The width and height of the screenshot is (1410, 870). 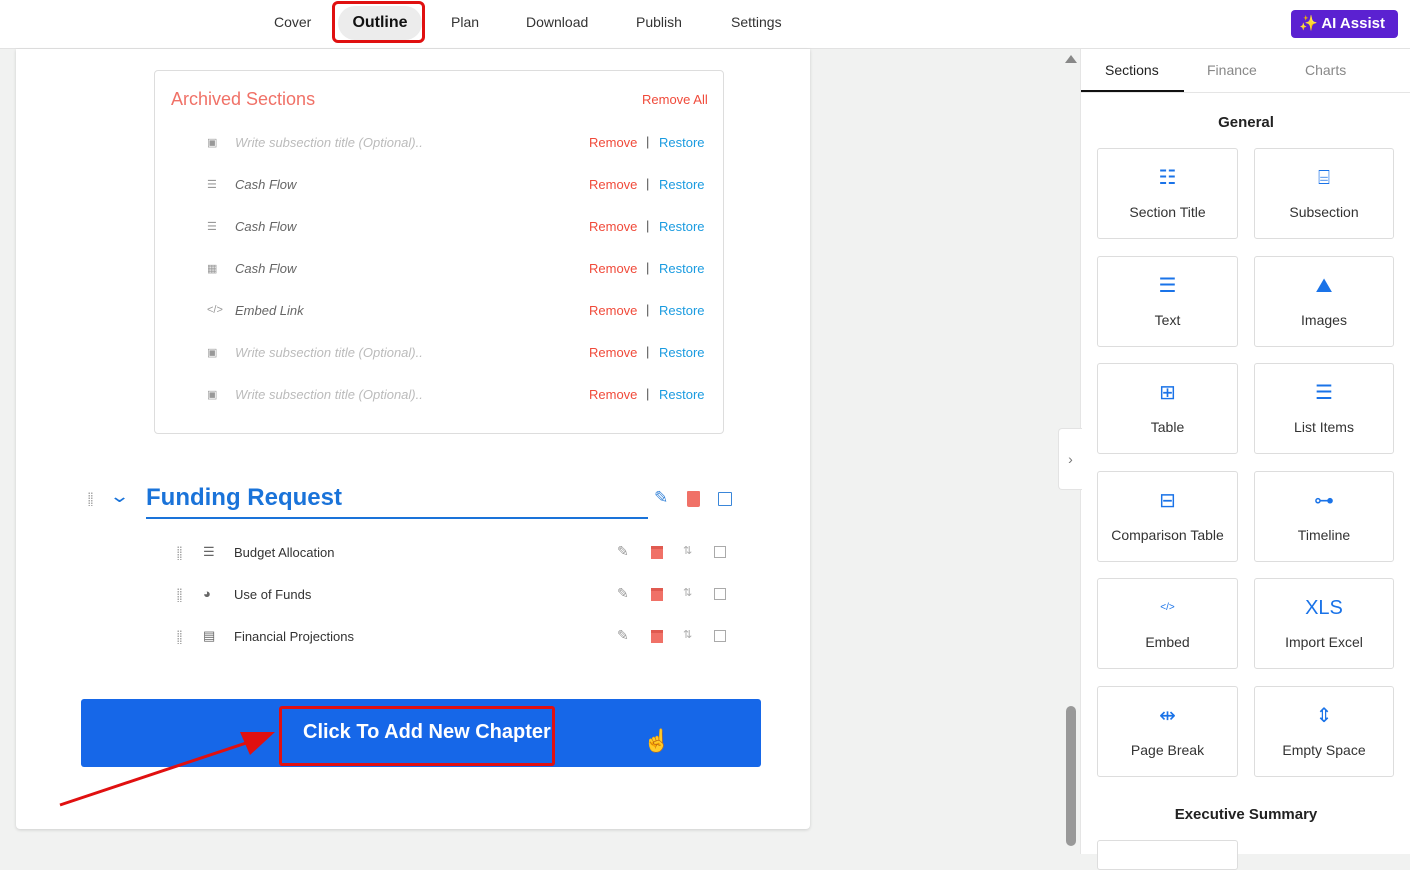 What do you see at coordinates (693, 499) in the screenshot?
I see `trash-icon` at bounding box center [693, 499].